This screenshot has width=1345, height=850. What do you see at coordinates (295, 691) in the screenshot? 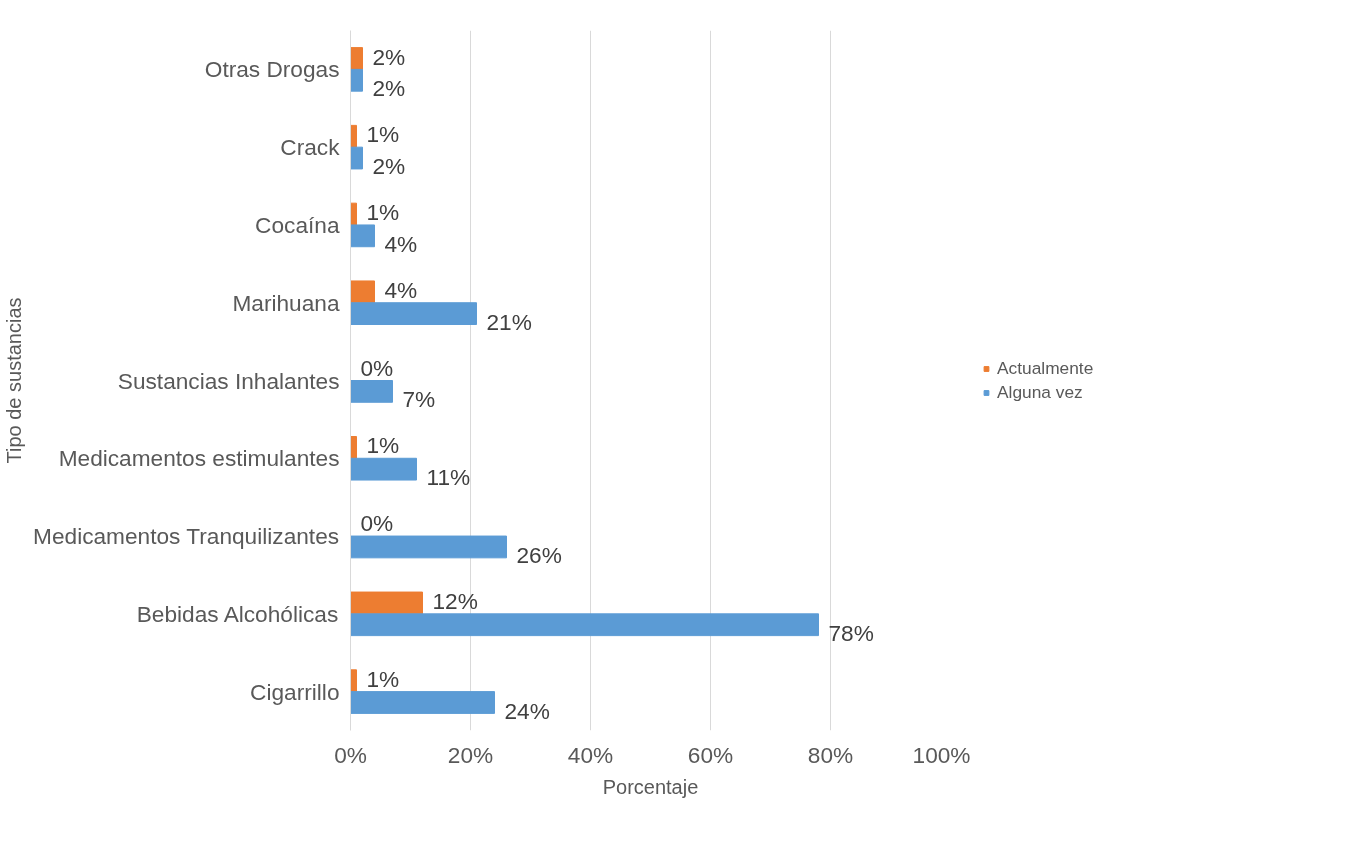
I see `y-tick-label: Cigarrillo` at bounding box center [295, 691].